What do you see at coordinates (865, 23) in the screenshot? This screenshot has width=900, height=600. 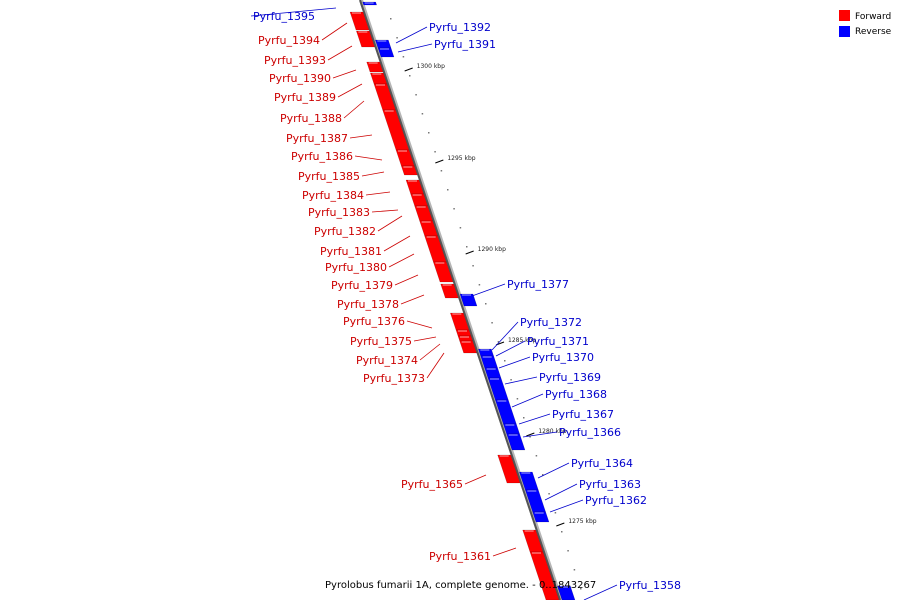 I see `legend: Forward Reverse` at bounding box center [865, 23].